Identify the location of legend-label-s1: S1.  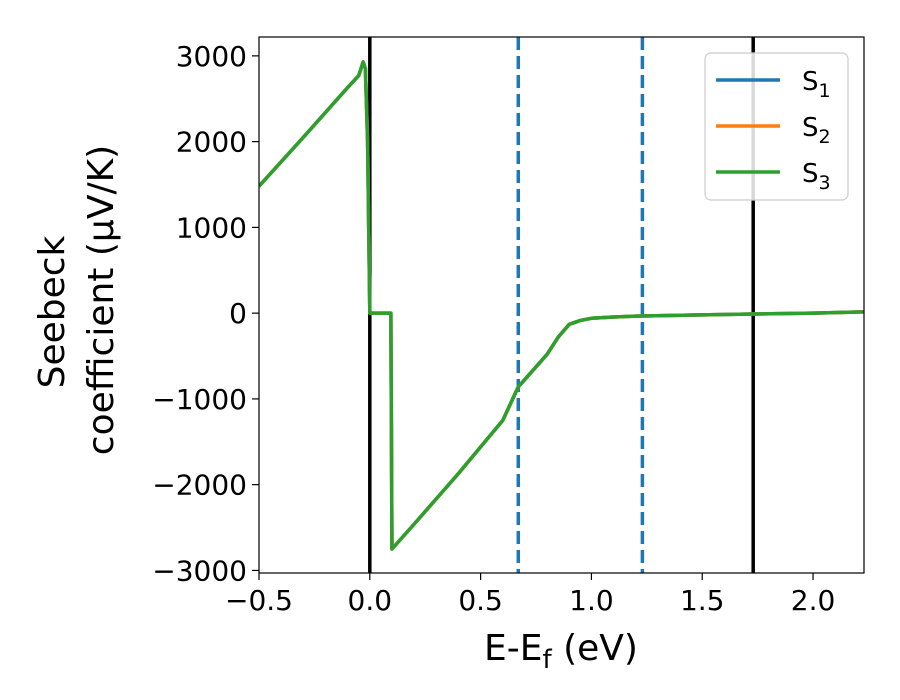
(816, 84).